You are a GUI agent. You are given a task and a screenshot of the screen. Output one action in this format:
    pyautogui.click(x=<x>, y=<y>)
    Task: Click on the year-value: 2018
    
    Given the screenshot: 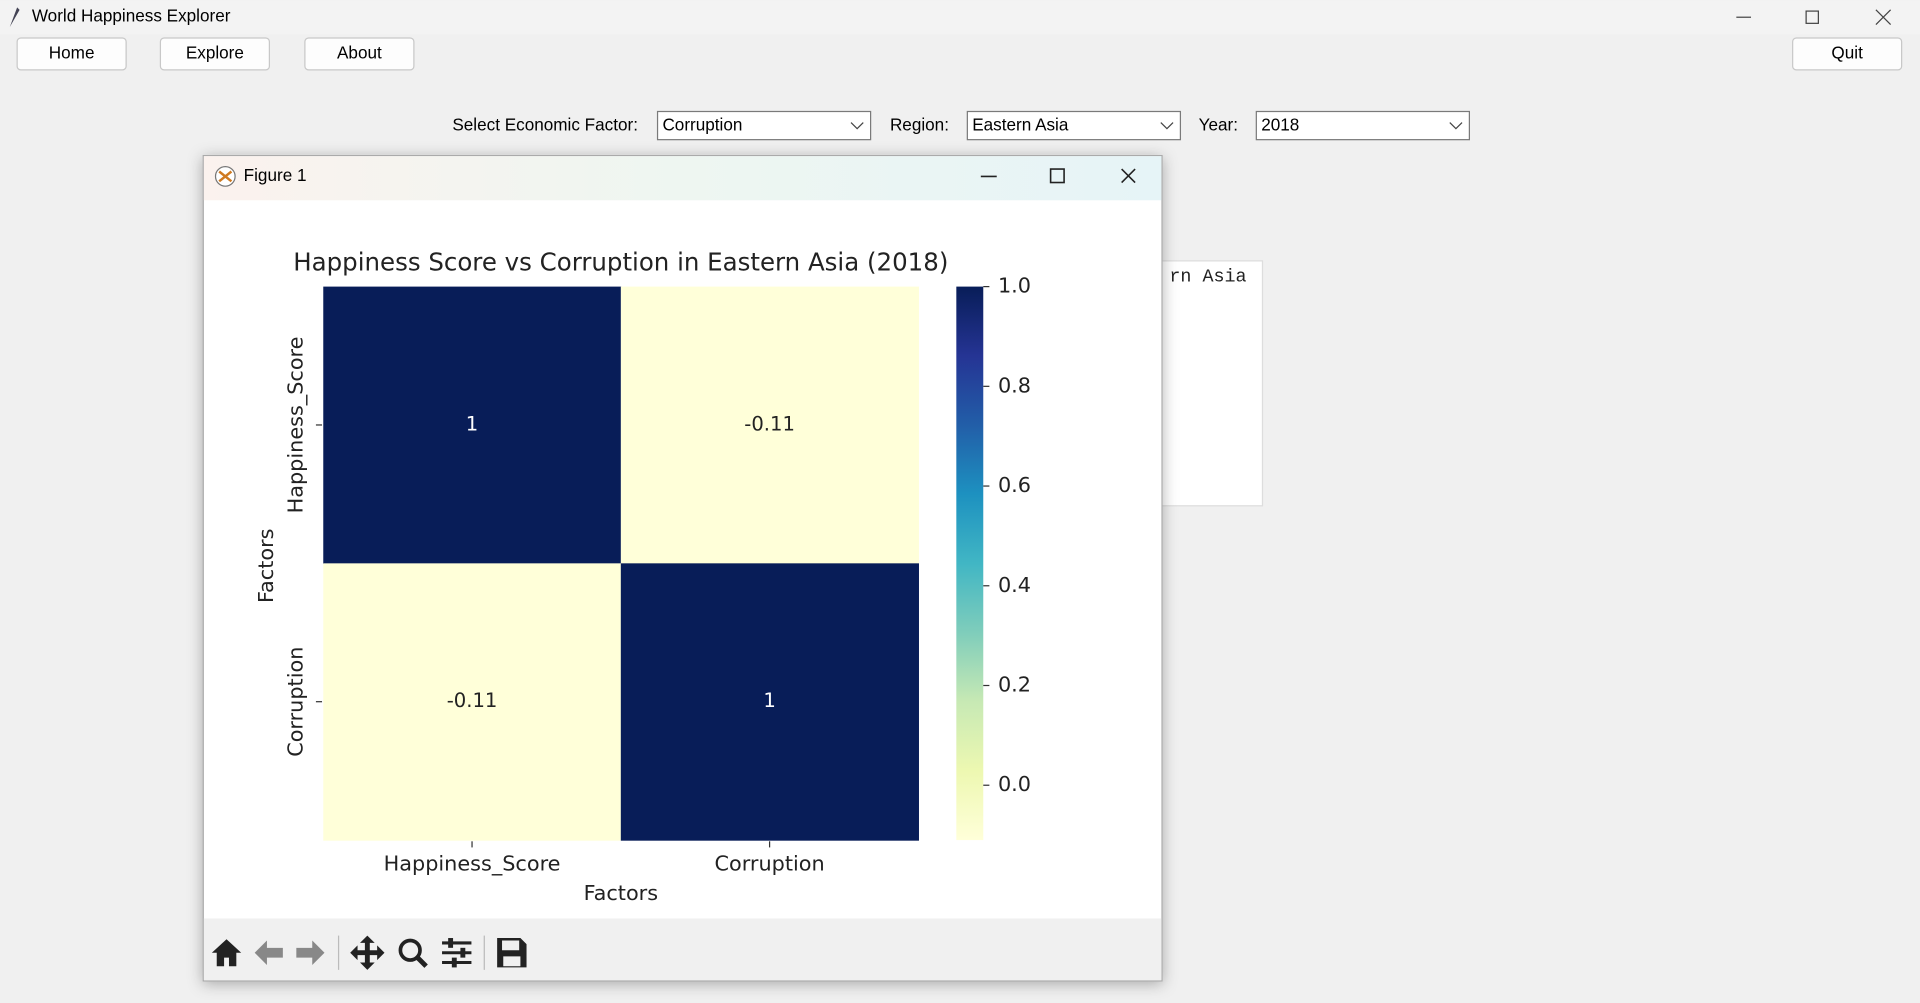 What is the action you would take?
    pyautogui.click(x=1280, y=125)
    